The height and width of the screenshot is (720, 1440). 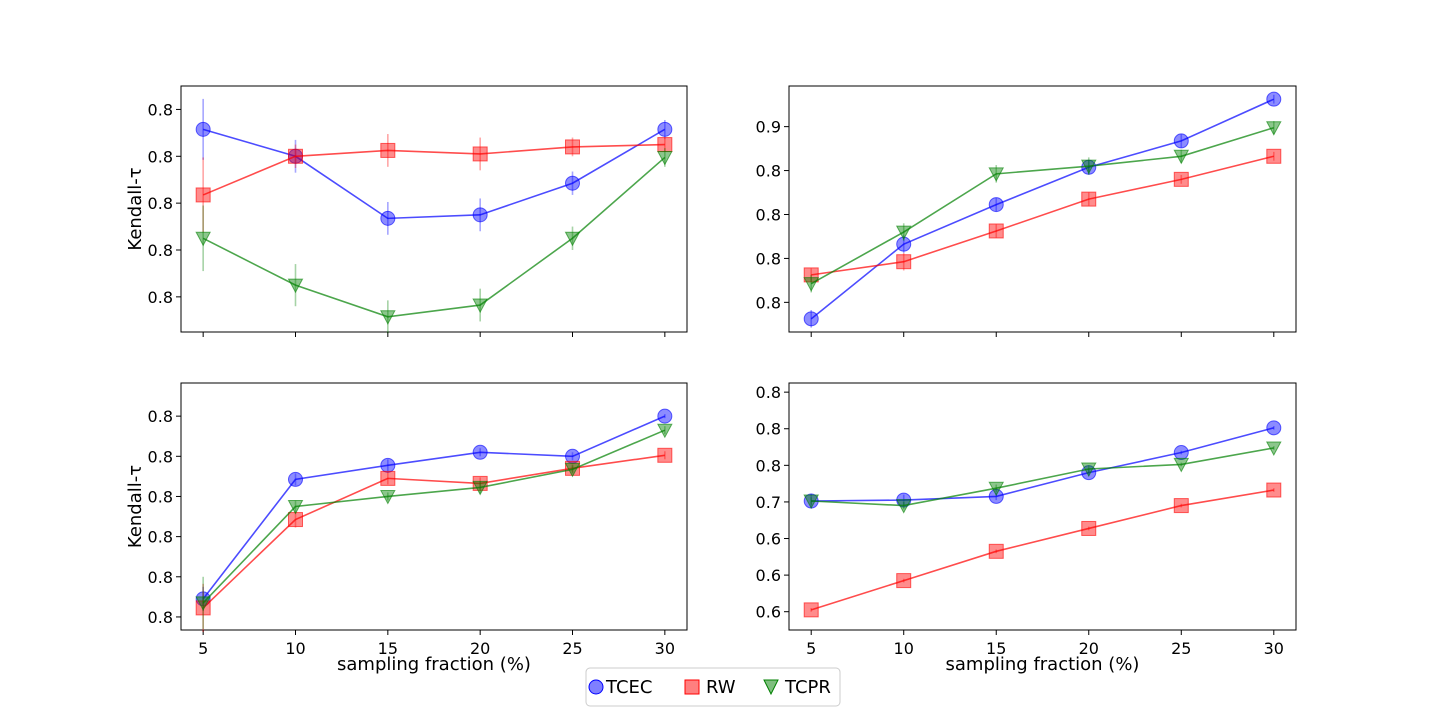 I want to click on y-tick-label: 0.6, so click(x=768, y=539).